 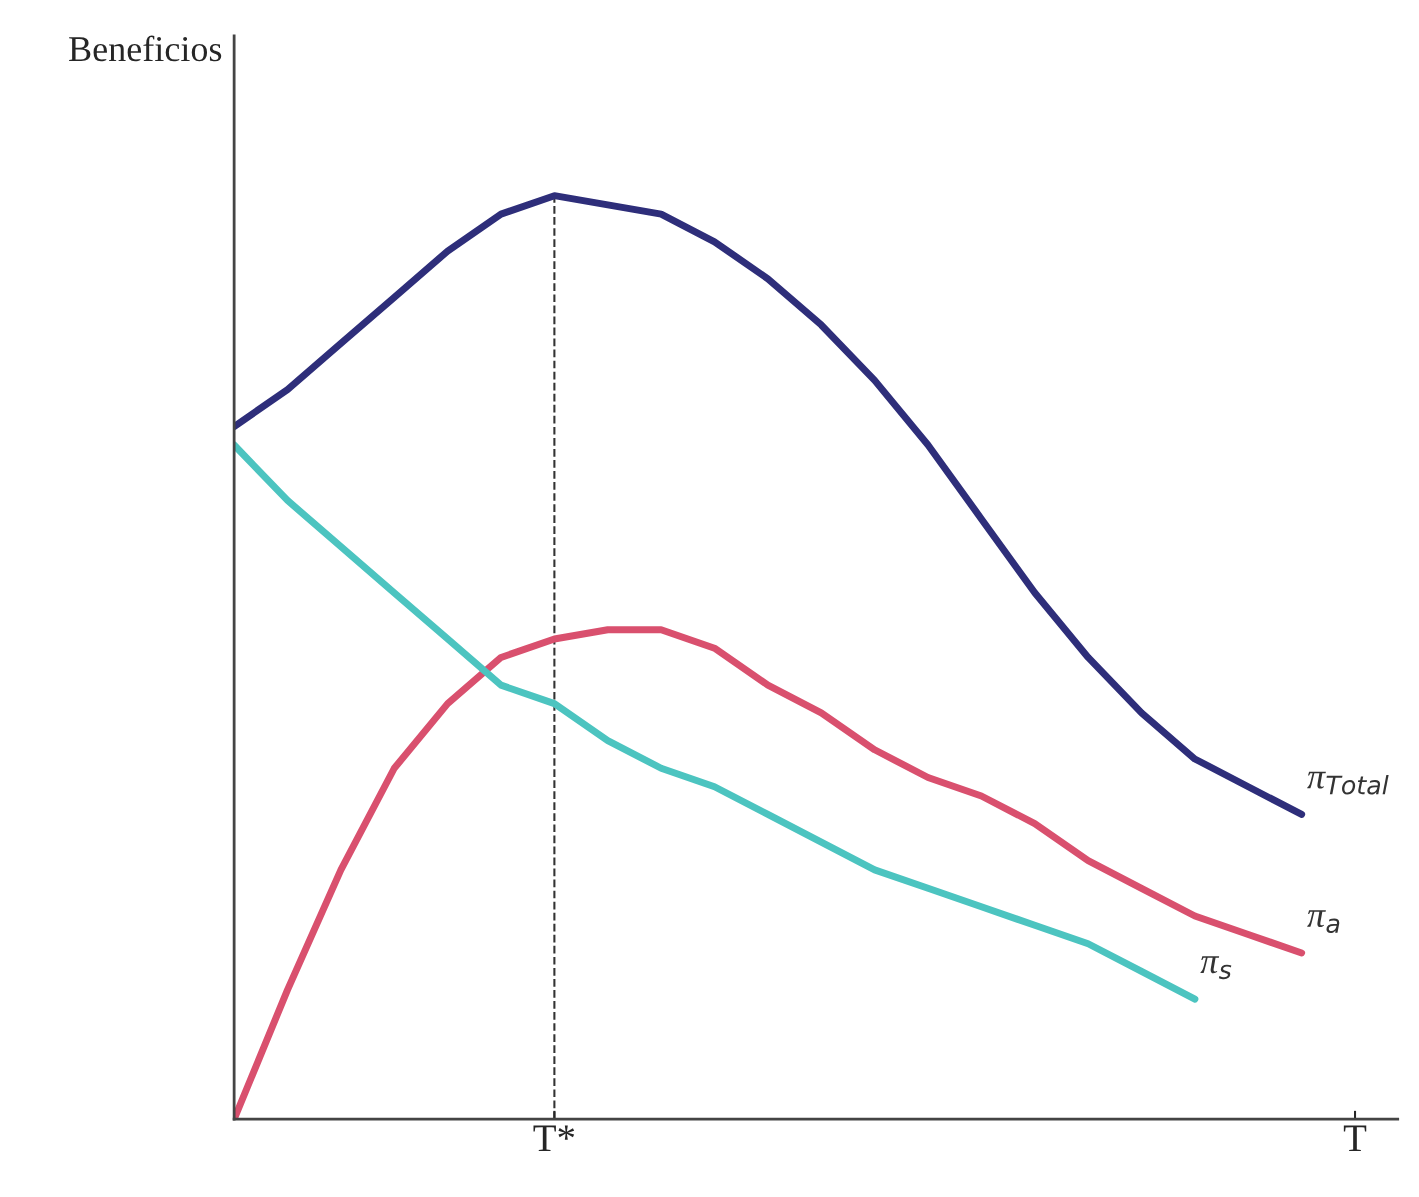 I want to click on y-axis-title: Beneficios, so click(x=145, y=48).